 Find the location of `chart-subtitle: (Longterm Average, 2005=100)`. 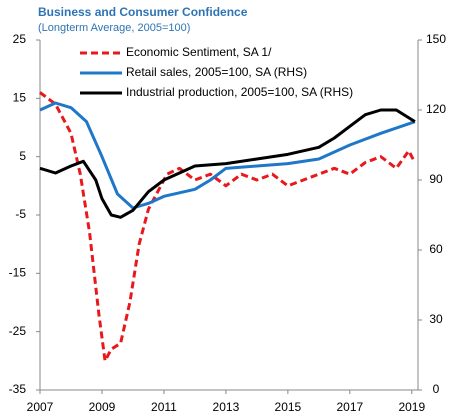

chart-subtitle: (Longterm Average, 2005=100) is located at coordinates (114, 28).